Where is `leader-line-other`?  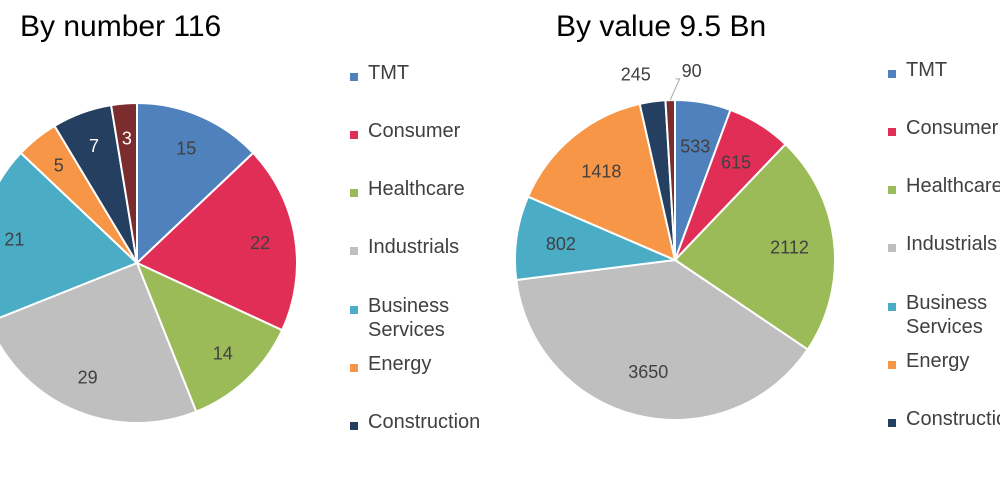 leader-line-other is located at coordinates (675, 89).